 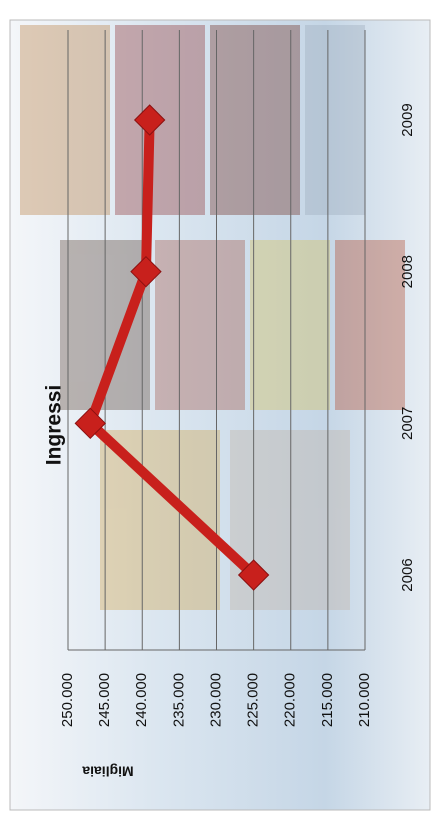 I want to click on y-tick-label: 225.000, so click(x=253, y=700).